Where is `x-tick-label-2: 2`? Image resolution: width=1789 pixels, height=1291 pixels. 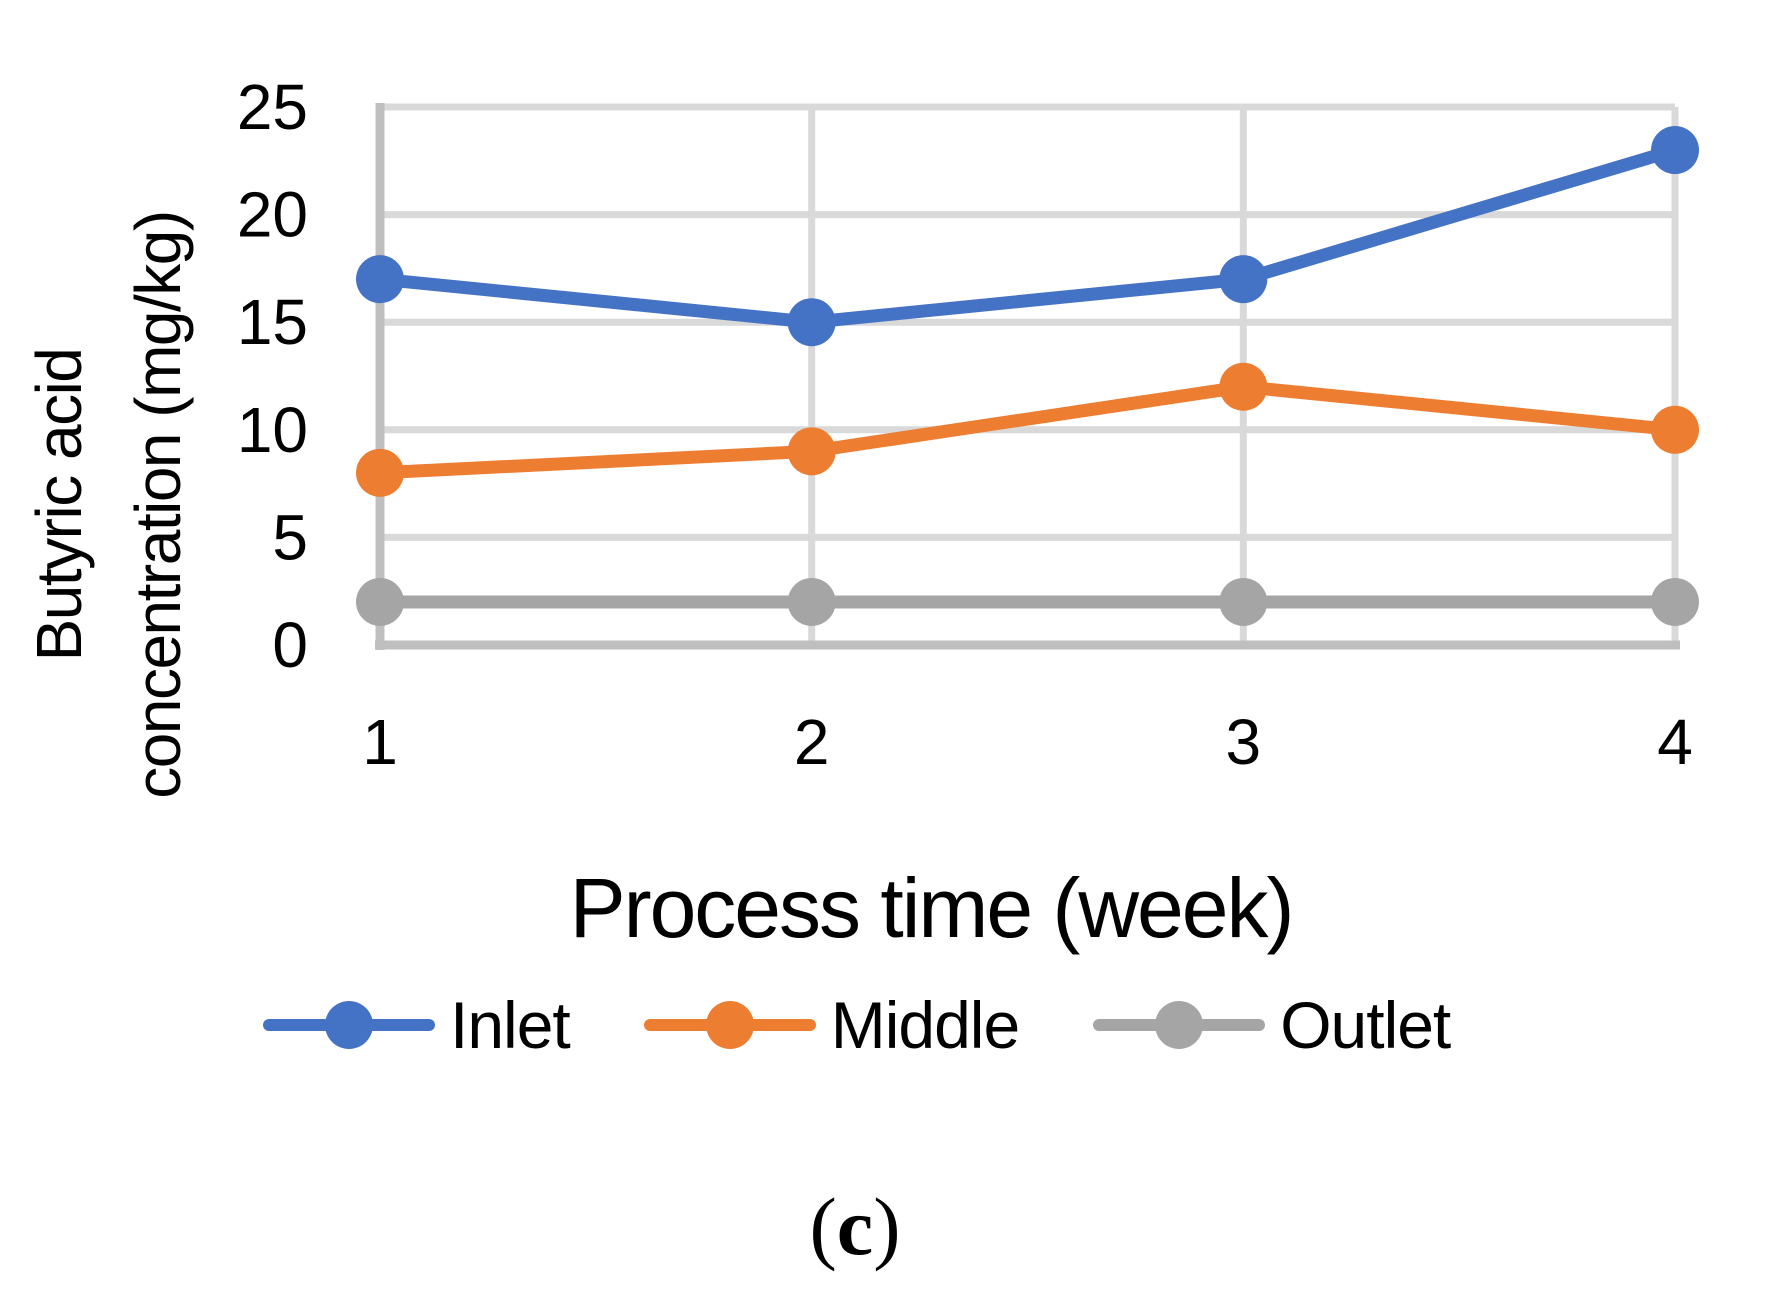
x-tick-label-2: 2 is located at coordinates (812, 742).